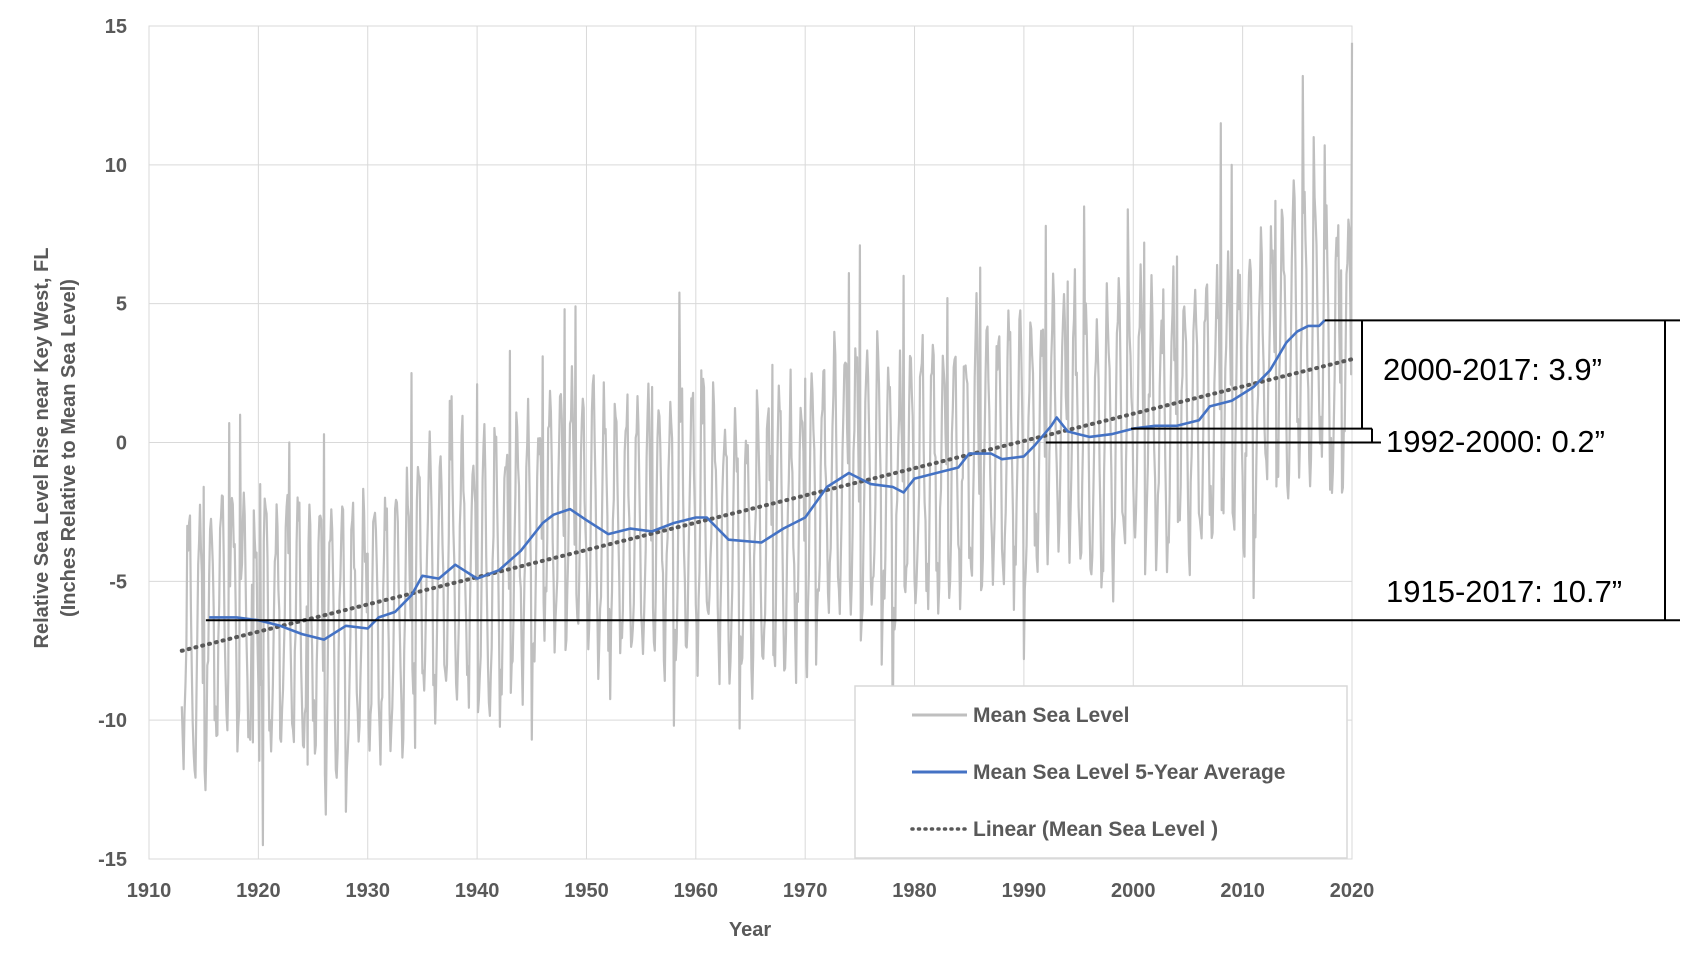 Image resolution: width=1695 pixels, height=963 pixels. What do you see at coordinates (1495, 441) in the screenshot?
I see `annotation-label-1992-2000: 1992-2000: 0.2”` at bounding box center [1495, 441].